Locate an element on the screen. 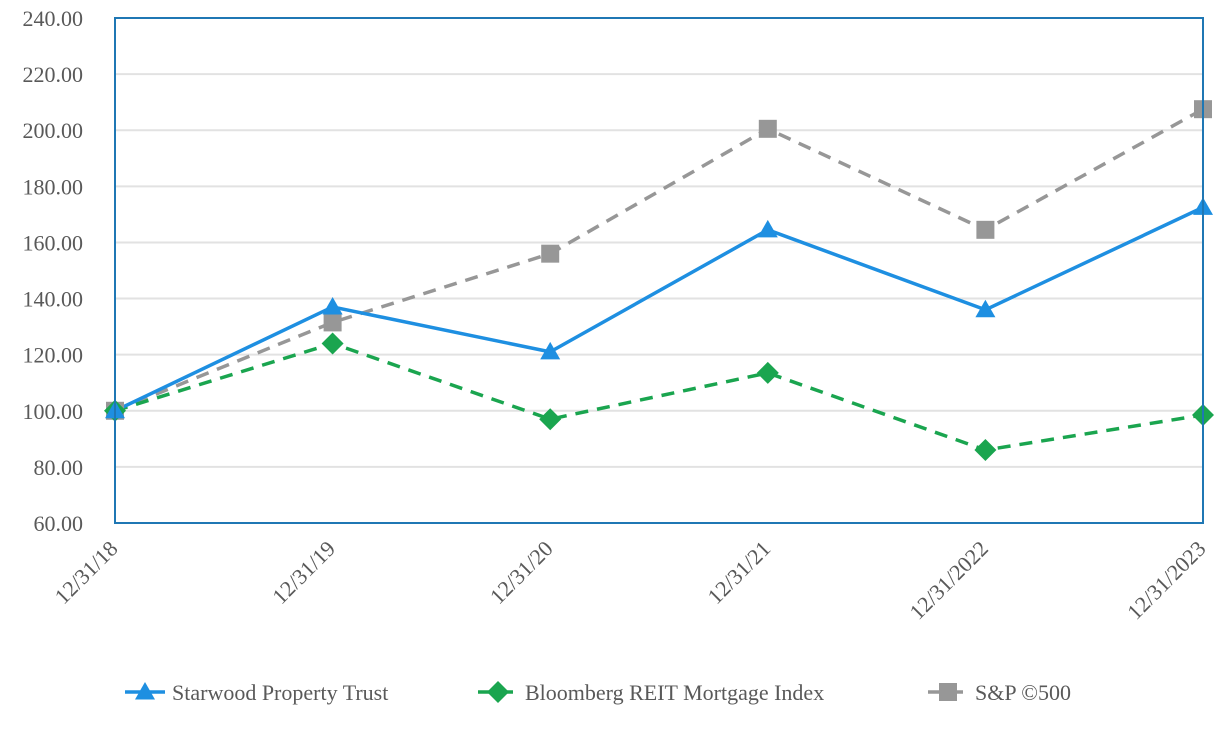 The width and height of the screenshot is (1222, 739). x-tick-label: 12/31/19 is located at coordinates (303, 572).